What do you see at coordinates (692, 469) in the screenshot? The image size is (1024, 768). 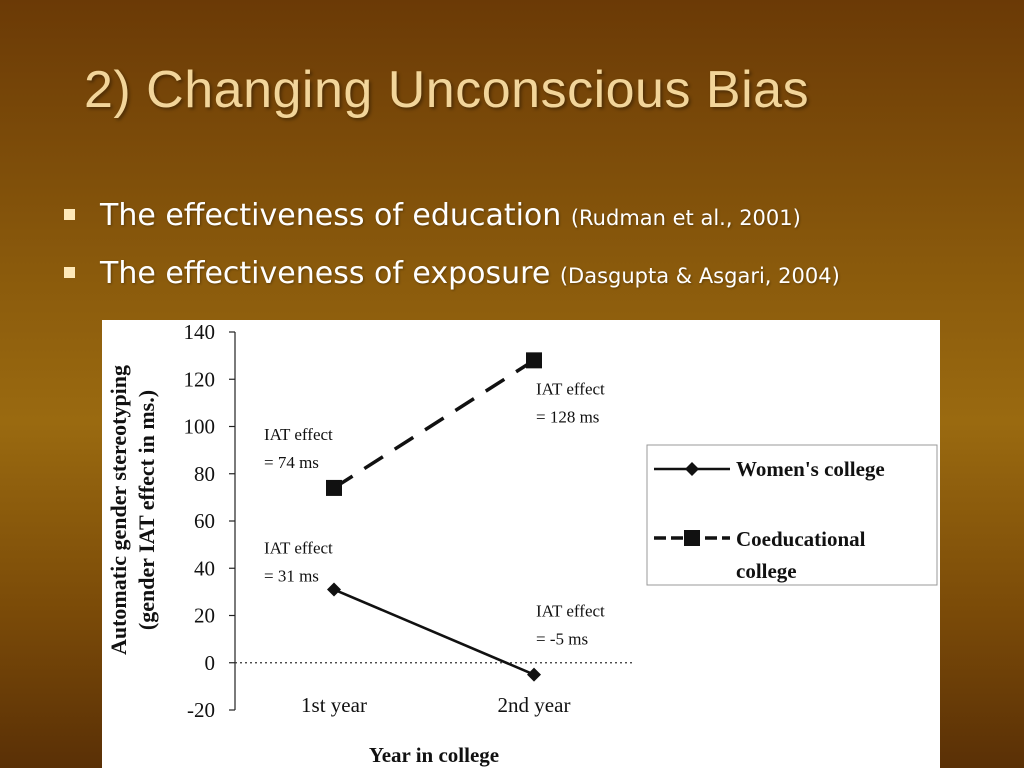 I see `legend-diamond-icon` at bounding box center [692, 469].